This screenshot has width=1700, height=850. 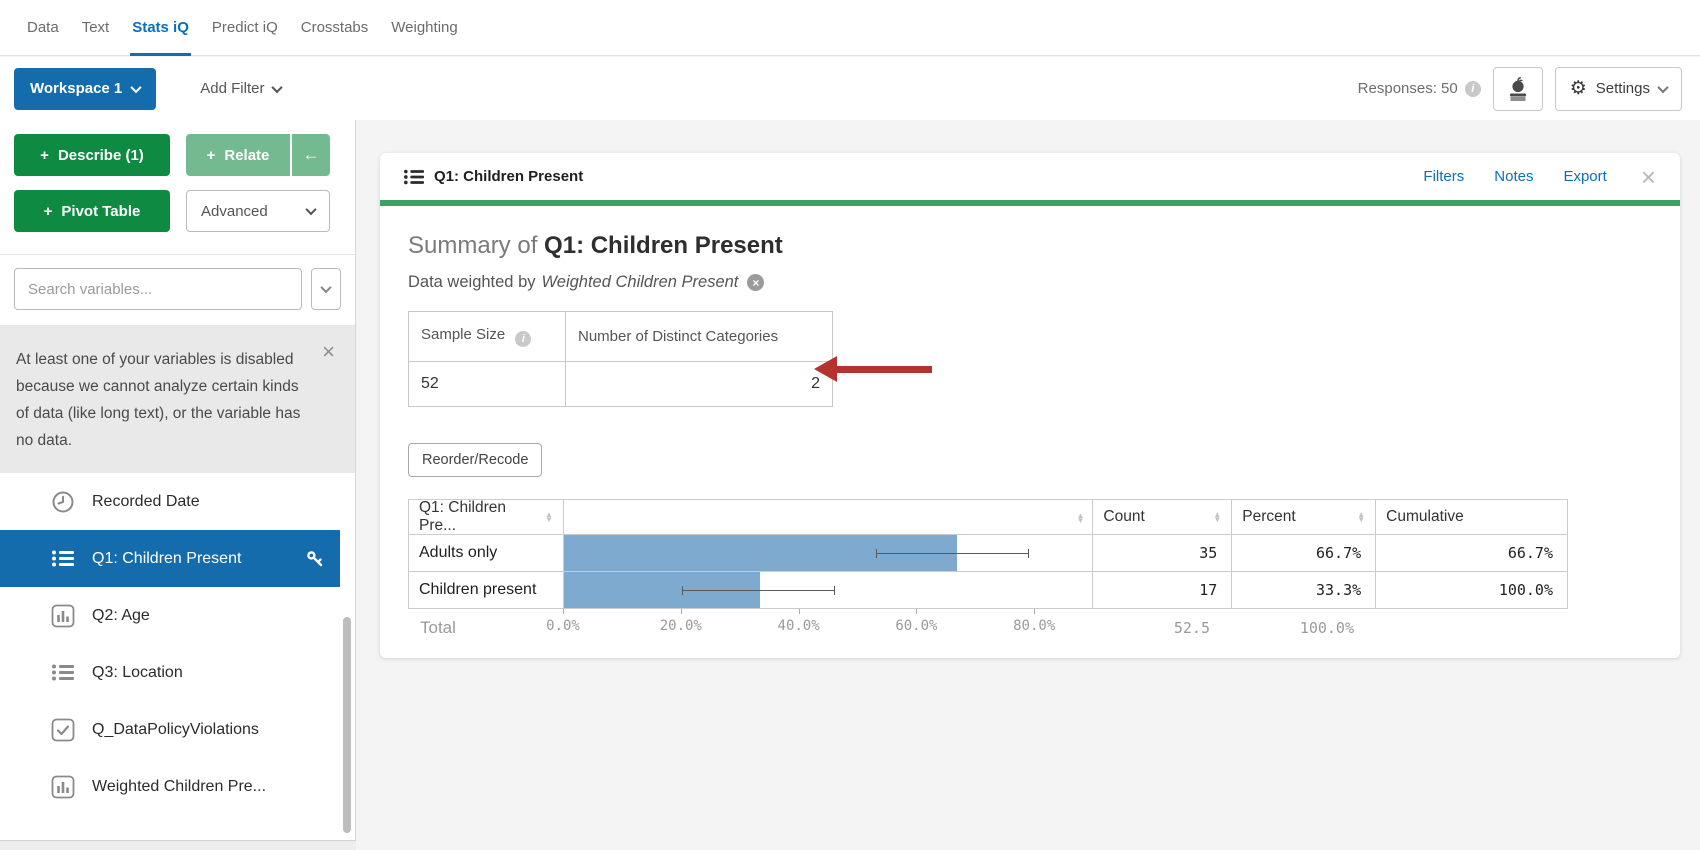 What do you see at coordinates (1326, 628) in the screenshot?
I see `total-percent: 100.0%` at bounding box center [1326, 628].